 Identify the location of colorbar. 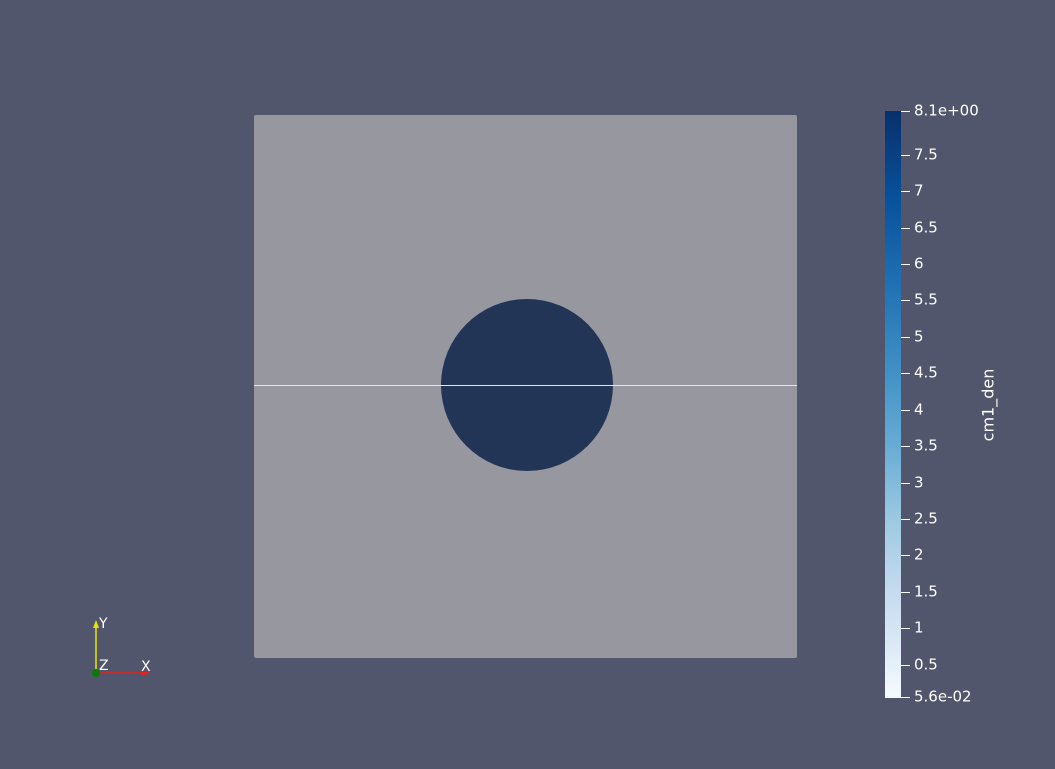
(893, 404).